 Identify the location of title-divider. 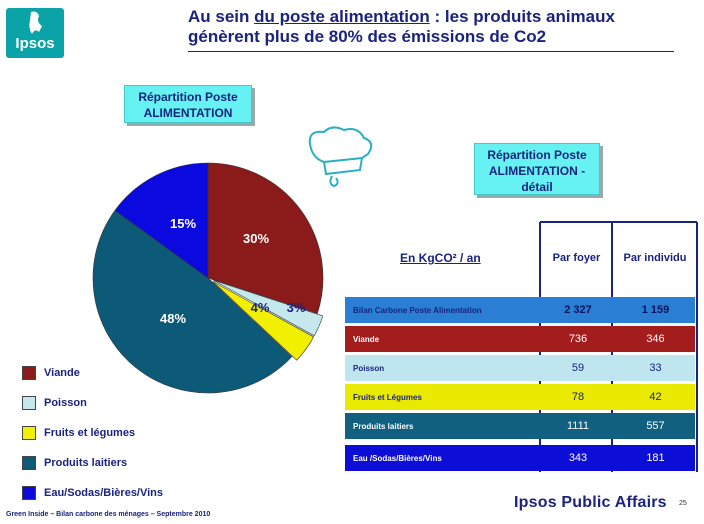
(431, 51).